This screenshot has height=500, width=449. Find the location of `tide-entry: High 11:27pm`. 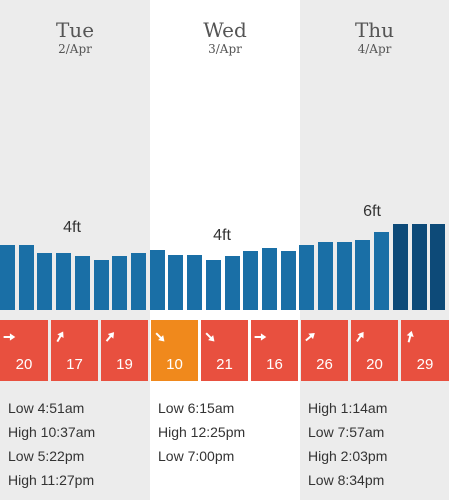

tide-entry: High 11:27pm is located at coordinates (51, 480).